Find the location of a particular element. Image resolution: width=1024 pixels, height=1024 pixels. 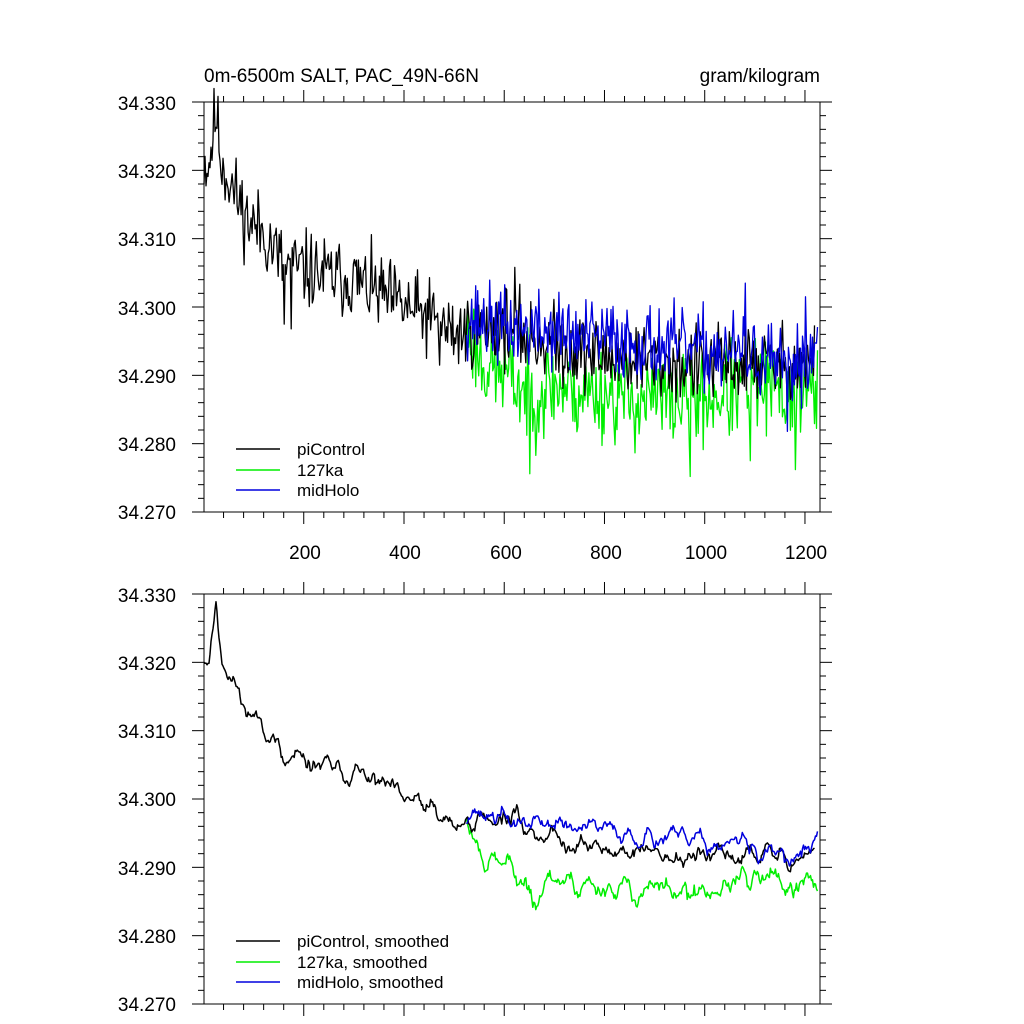

legend-label-picontrol: piControl is located at coordinates (331, 449).